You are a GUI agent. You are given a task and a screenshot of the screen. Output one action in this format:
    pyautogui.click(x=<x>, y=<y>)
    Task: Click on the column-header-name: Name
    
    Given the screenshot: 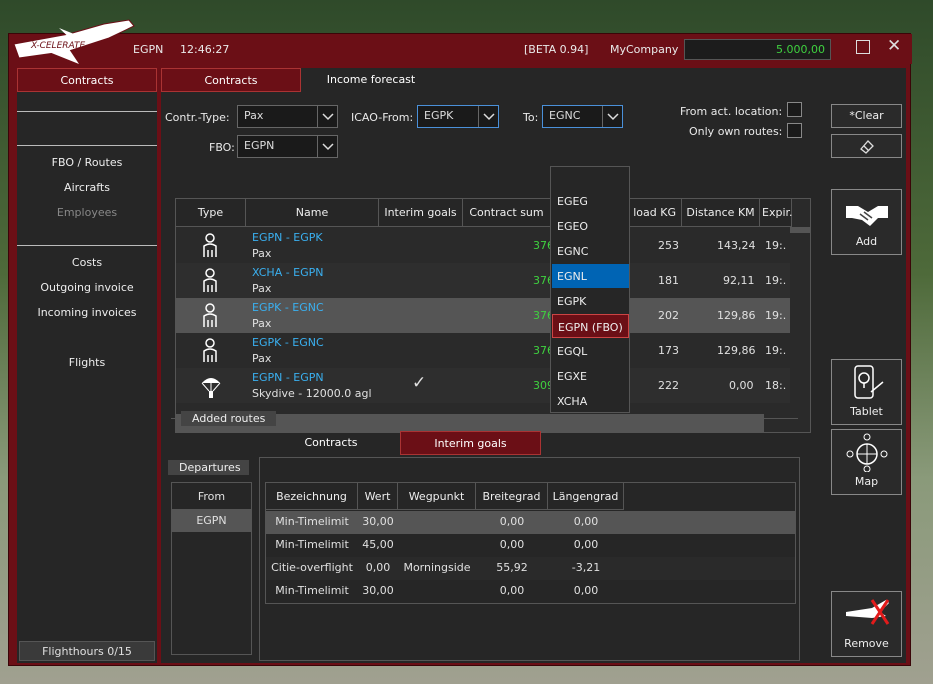 What is the action you would take?
    pyautogui.click(x=312, y=213)
    